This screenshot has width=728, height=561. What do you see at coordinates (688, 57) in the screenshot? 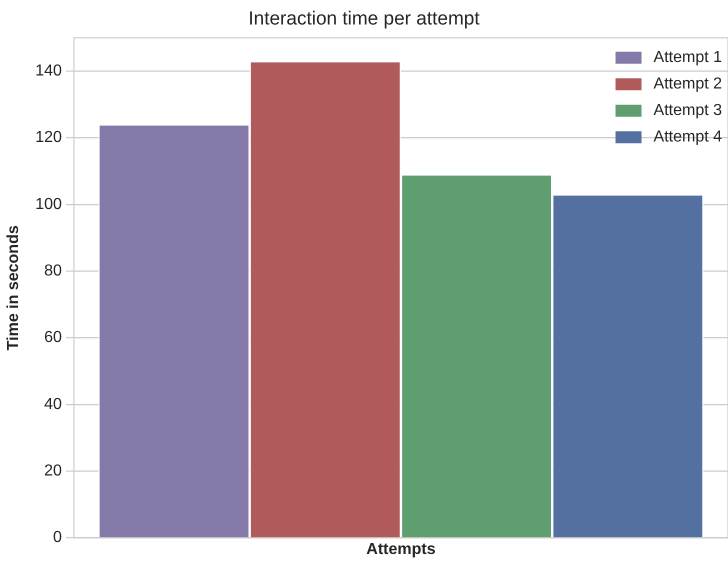
I see `legend-label: Attempt 1` at bounding box center [688, 57].